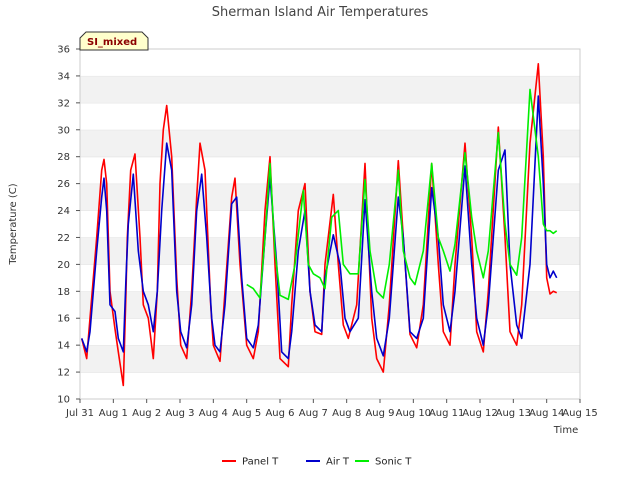 The width and height of the screenshot is (640, 480). I want to click on legend-label: Air T, so click(338, 462).